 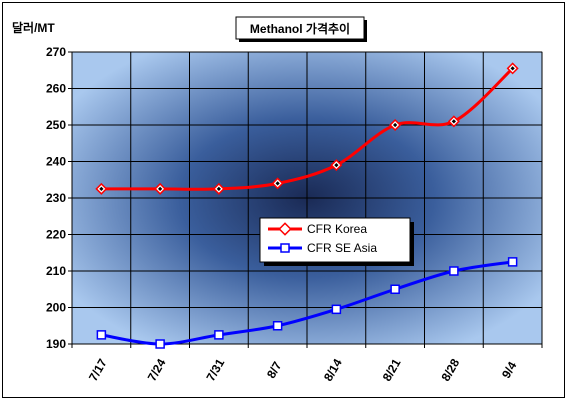 I want to click on y-axis-label: 달러/MT, so click(x=33, y=27).